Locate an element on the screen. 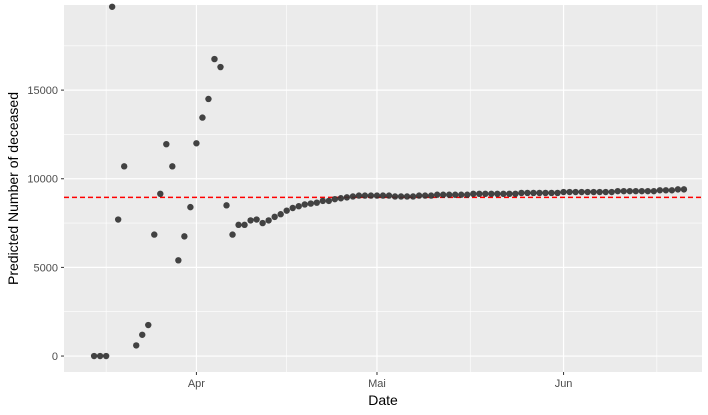 Image resolution: width=708 pixels, height=415 pixels. y-tick-label: 15000 is located at coordinates (42, 91).